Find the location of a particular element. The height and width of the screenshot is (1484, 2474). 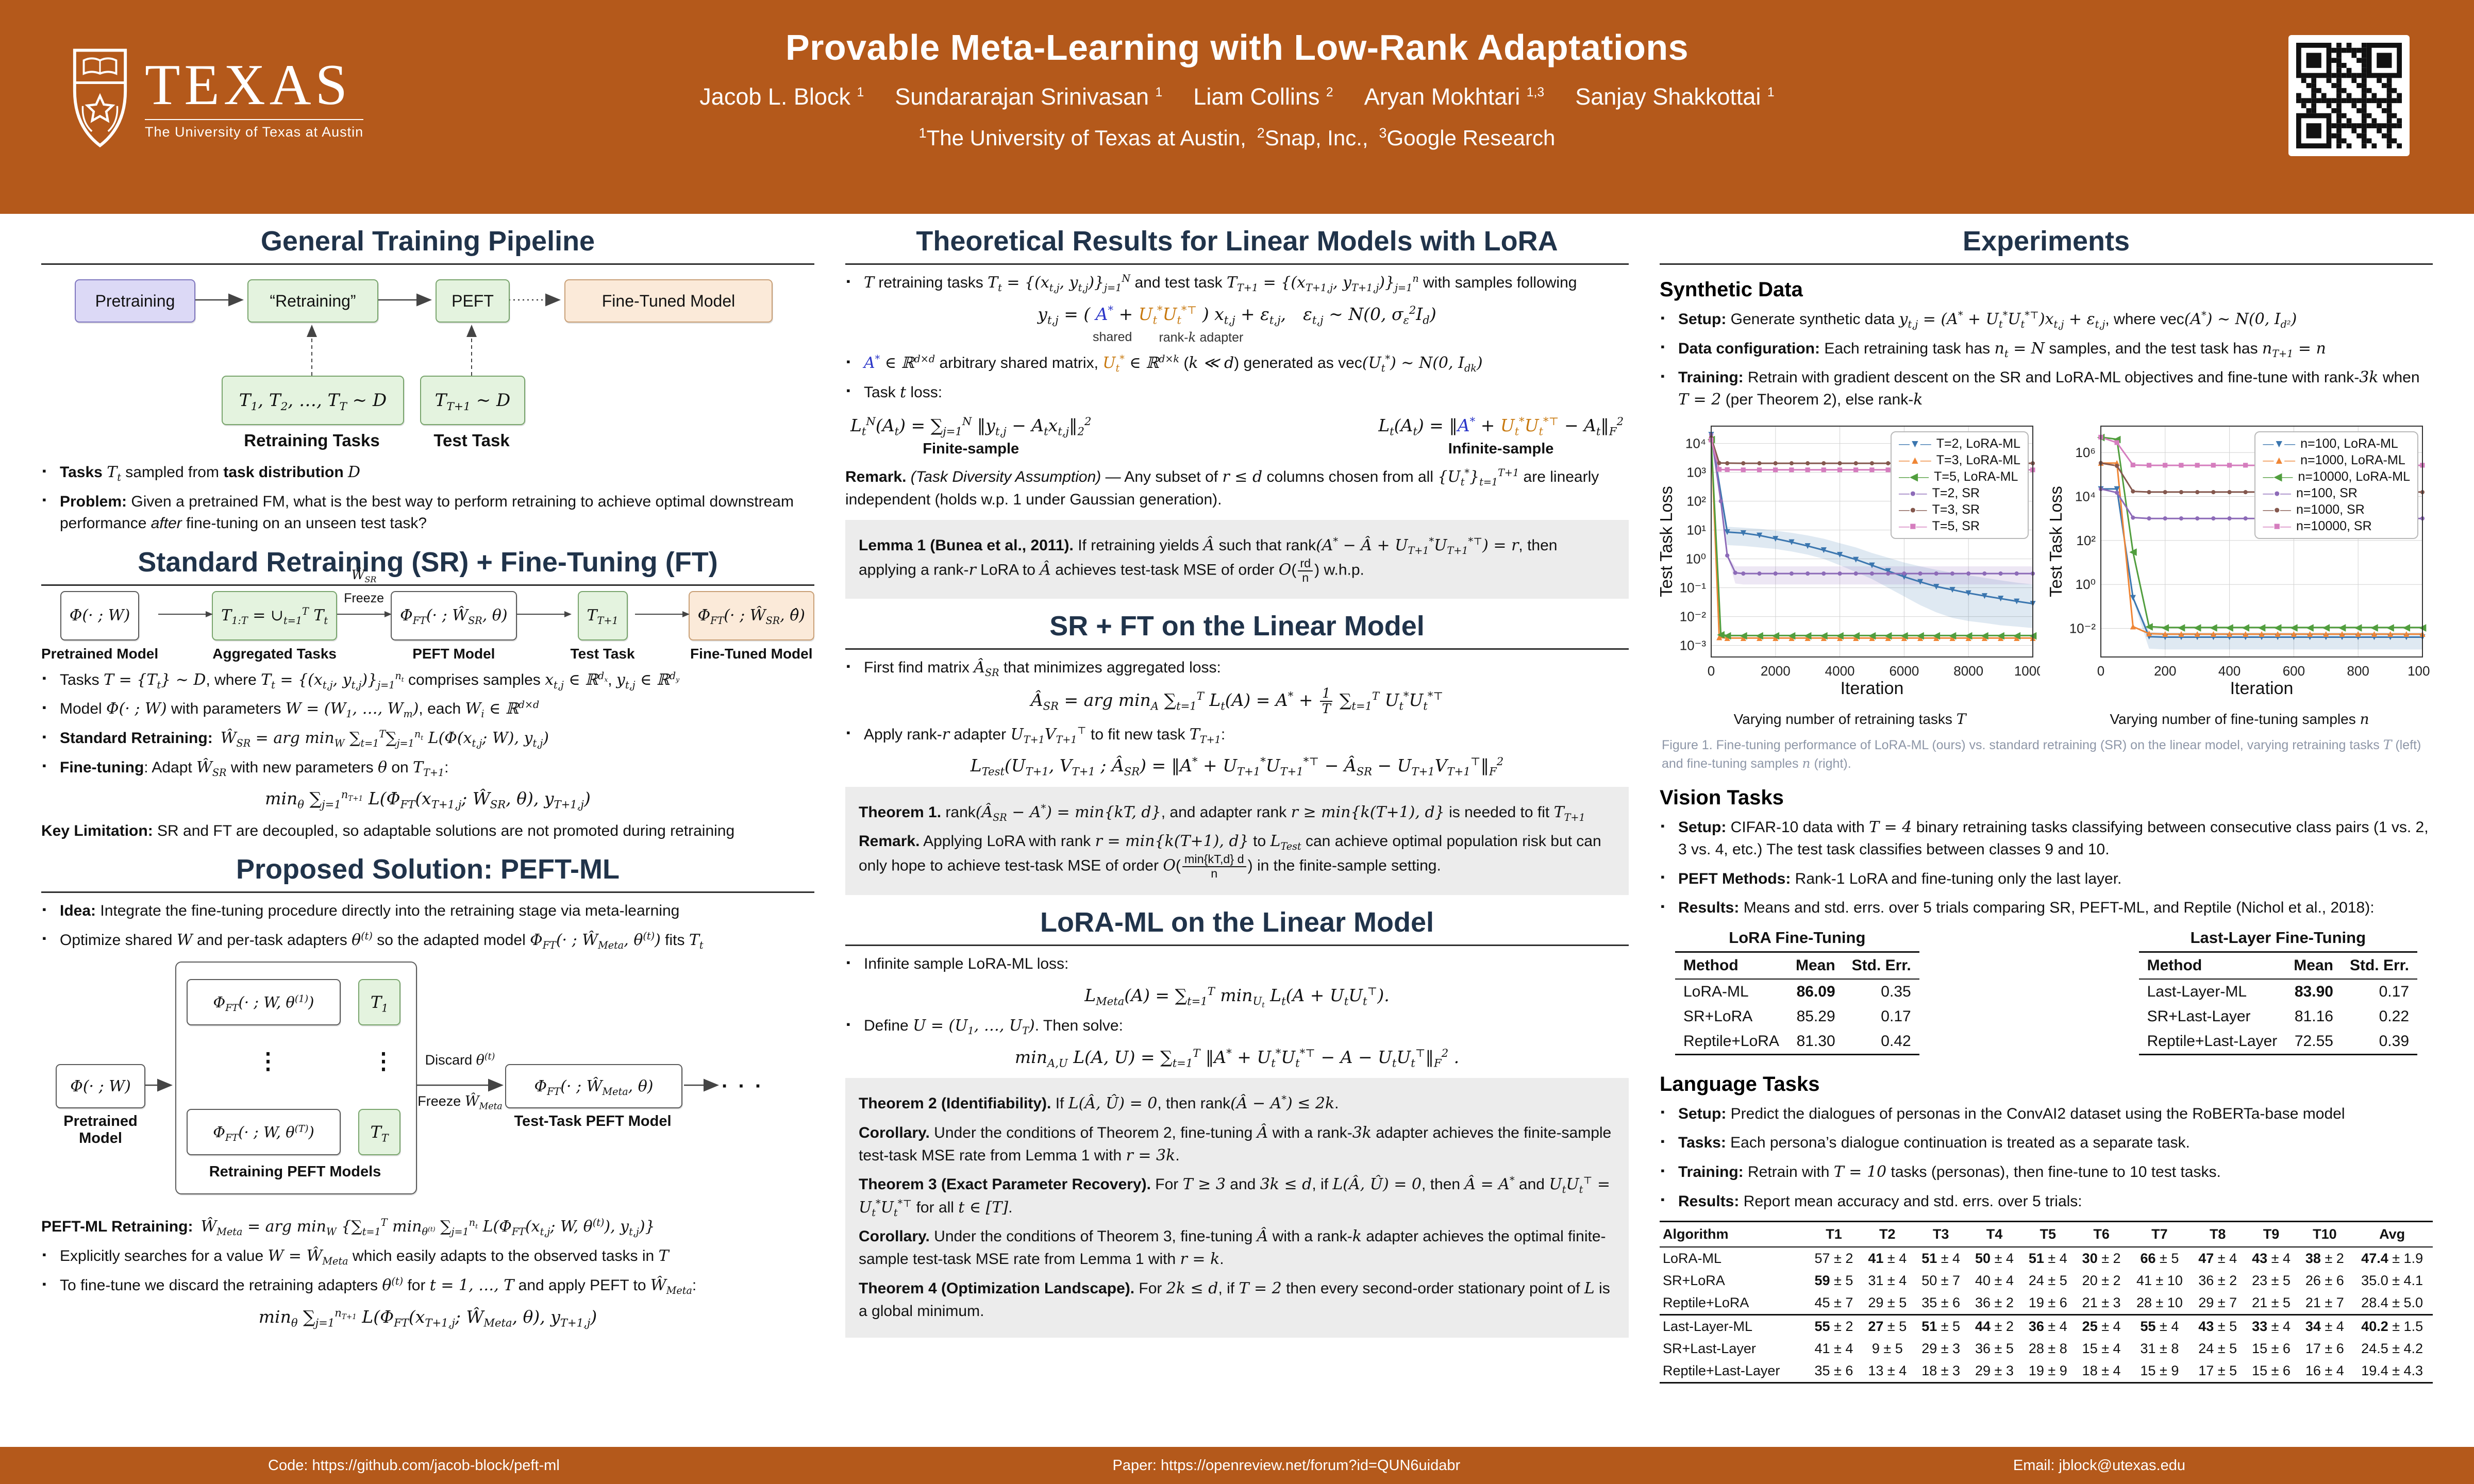

svg-text: 400 is located at coordinates (2229, 671).